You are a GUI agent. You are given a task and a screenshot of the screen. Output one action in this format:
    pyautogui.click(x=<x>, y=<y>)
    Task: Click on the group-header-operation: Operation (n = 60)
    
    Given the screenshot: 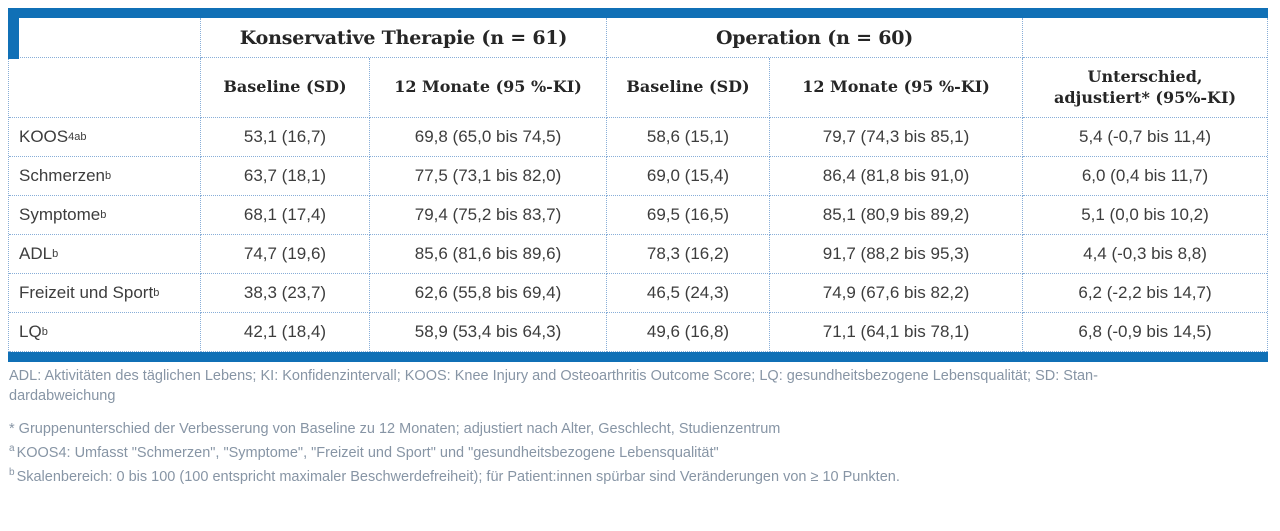 What is the action you would take?
    pyautogui.click(x=815, y=38)
    